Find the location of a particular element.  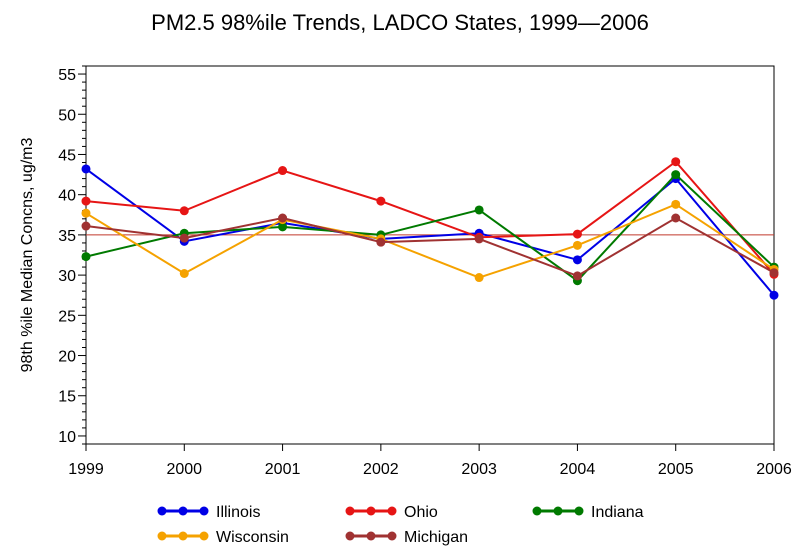

y-minor-ticks is located at coordinates (82, 255).